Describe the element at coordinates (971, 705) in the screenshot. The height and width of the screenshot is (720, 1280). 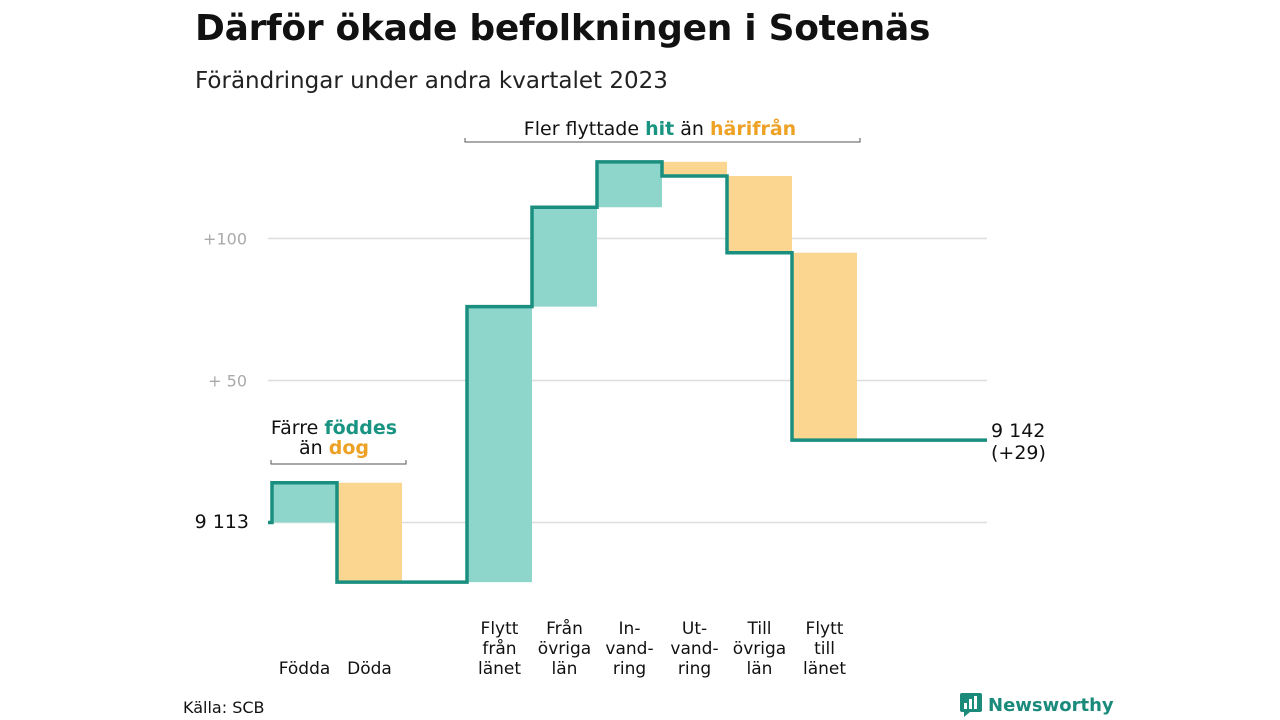
I see `newsworthy-logo-icon` at that location.